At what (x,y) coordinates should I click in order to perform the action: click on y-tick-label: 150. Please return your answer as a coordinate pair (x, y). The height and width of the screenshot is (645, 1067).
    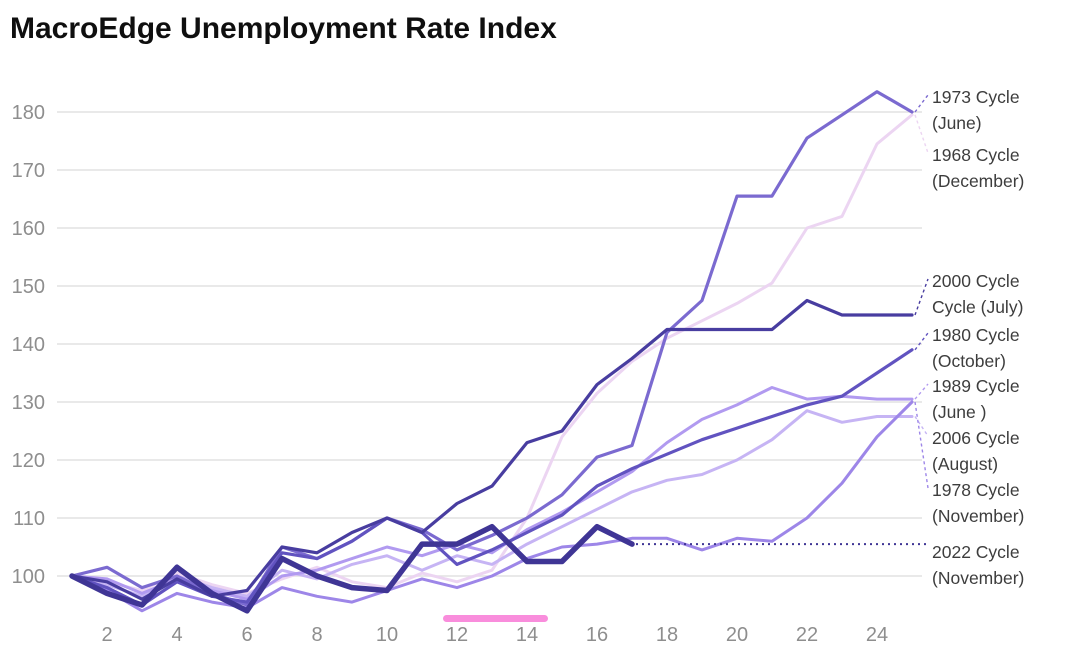
    Looking at the image, I should click on (28, 287).